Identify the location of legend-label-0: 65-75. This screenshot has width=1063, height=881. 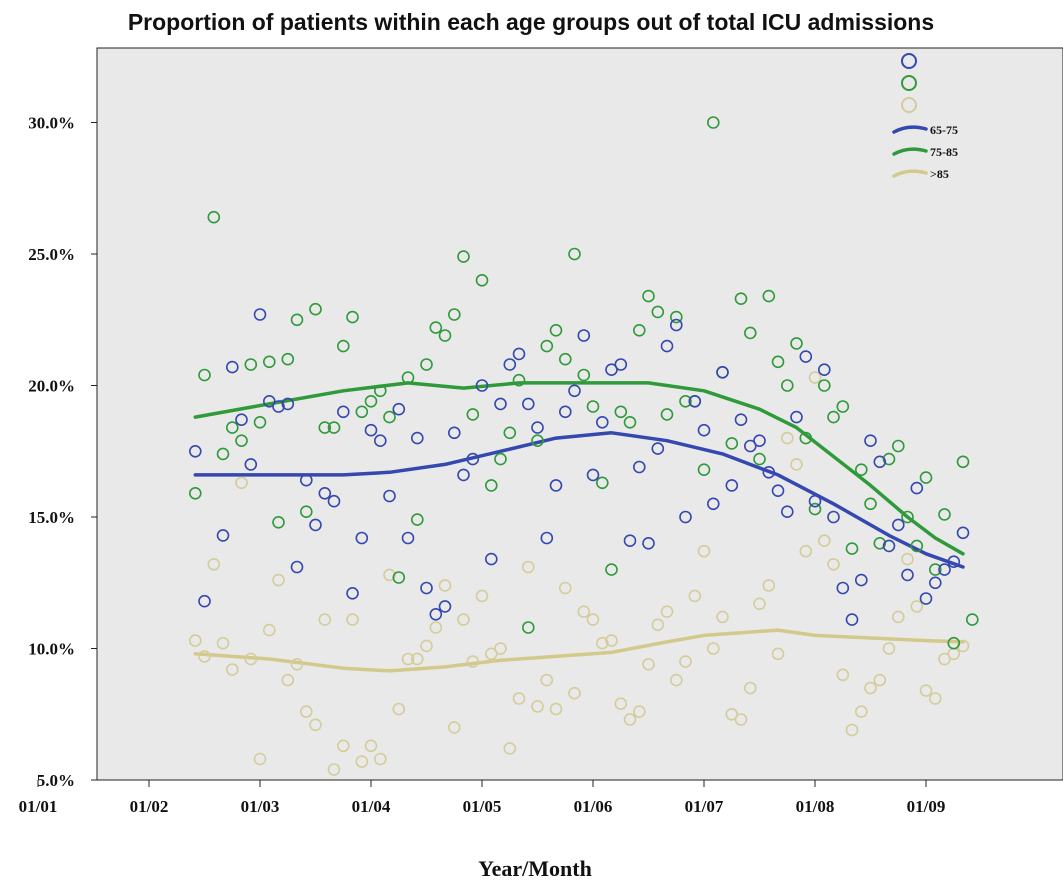
(944, 130).